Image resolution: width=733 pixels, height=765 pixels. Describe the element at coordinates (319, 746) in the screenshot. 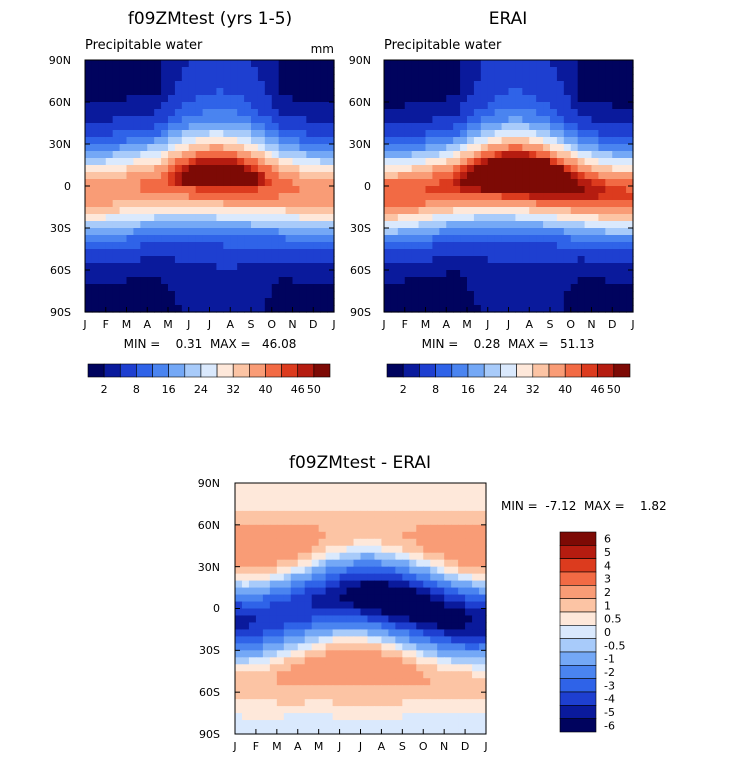

I see `panel3-month-label: M` at that location.